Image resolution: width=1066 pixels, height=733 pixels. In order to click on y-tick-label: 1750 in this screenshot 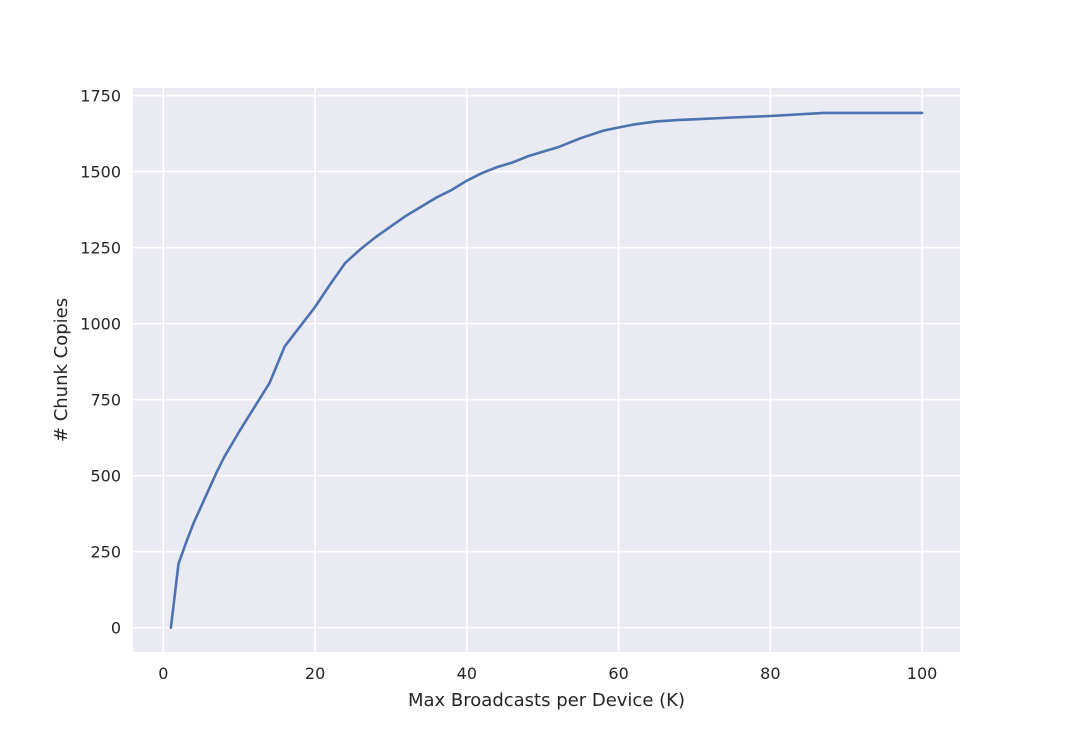, I will do `click(100, 96)`.